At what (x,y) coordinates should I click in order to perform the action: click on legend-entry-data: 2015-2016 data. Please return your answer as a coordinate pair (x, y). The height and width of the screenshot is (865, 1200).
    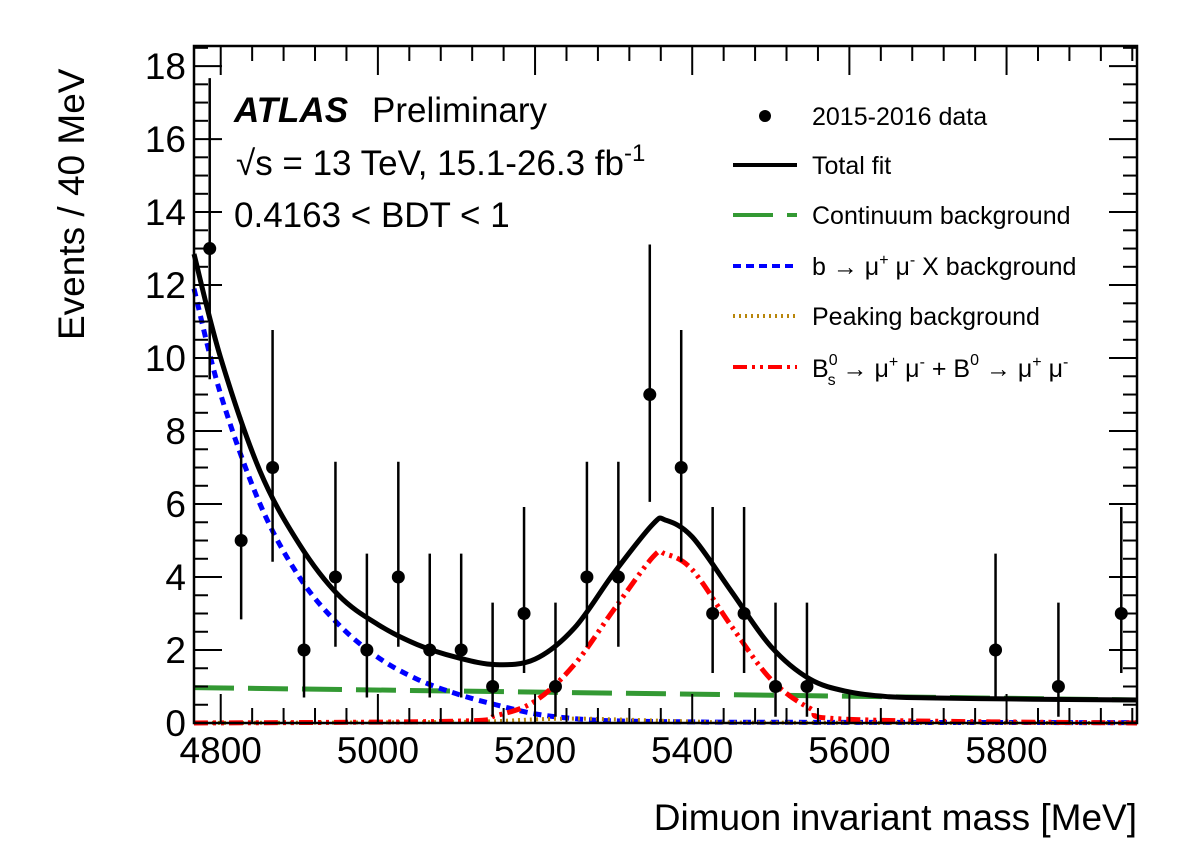
    Looking at the image, I should click on (873, 117).